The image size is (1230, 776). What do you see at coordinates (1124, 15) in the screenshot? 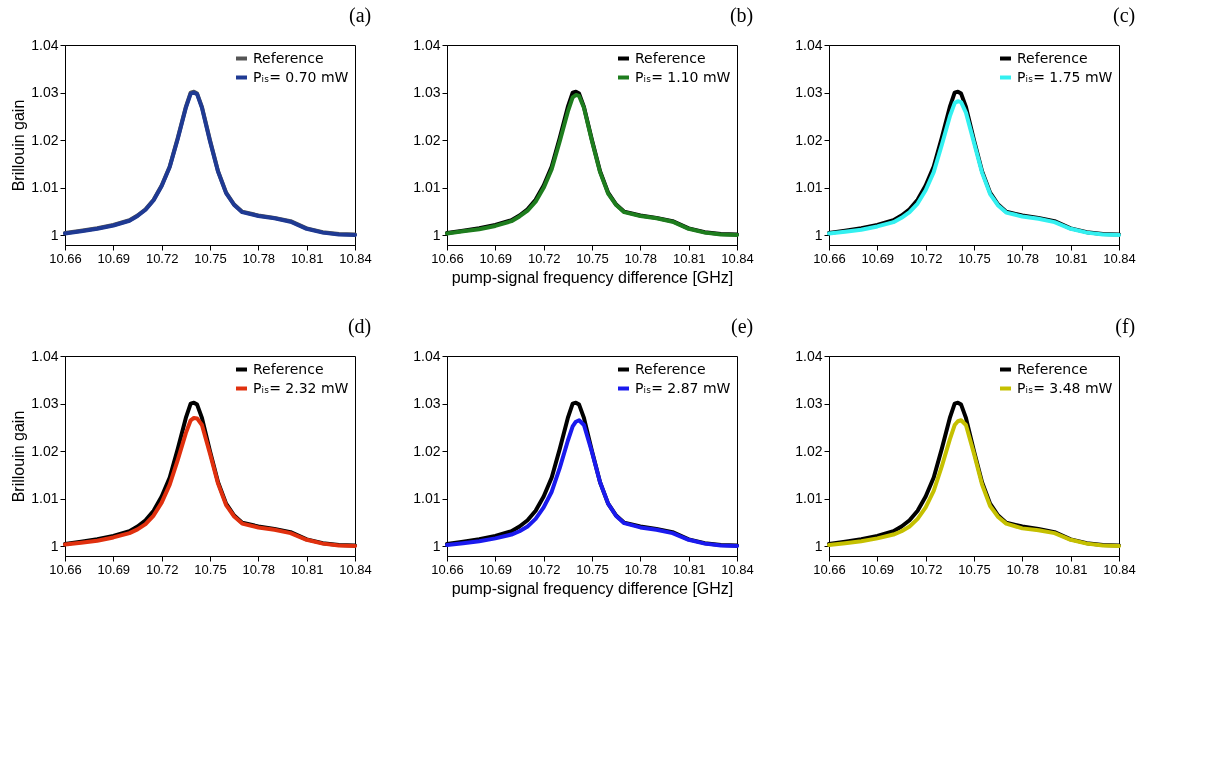
I see `chart-title: (c)` at bounding box center [1124, 15].